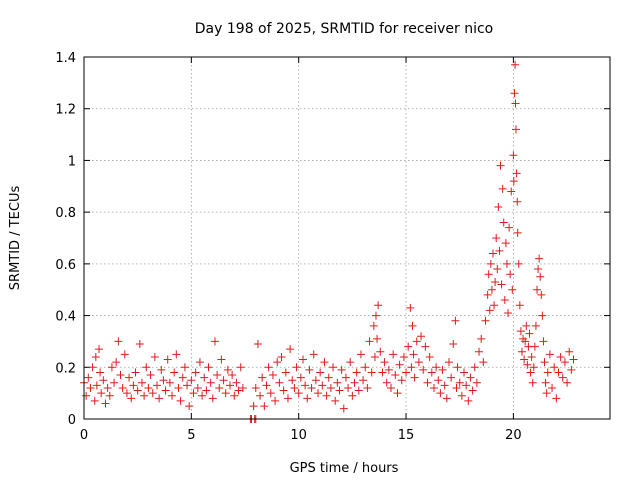  What do you see at coordinates (191, 435) in the screenshot?
I see `x-tick-label: 5` at bounding box center [191, 435].